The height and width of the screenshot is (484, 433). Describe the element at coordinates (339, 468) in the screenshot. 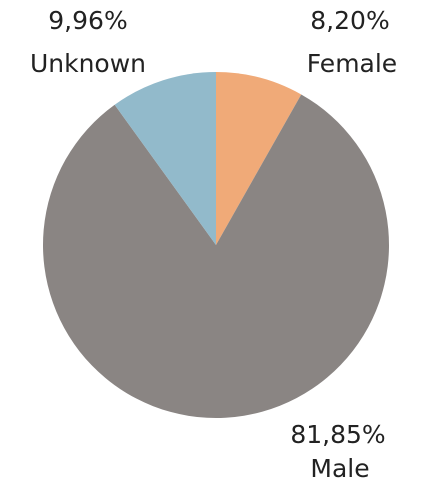

I see `category-label: Male` at that location.